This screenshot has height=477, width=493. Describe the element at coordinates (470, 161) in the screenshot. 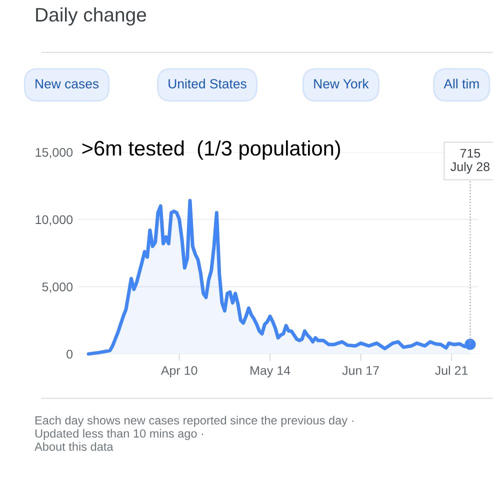

I see `annotation: 715 July 28` at that location.